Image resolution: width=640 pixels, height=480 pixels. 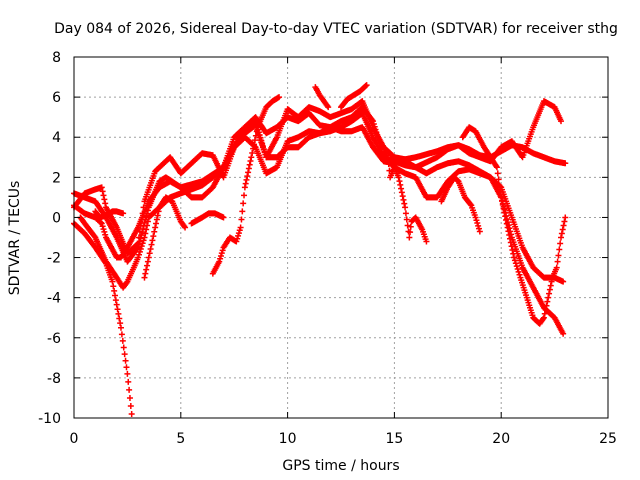 I want to click on y-tick-label: 8, so click(x=56, y=58).